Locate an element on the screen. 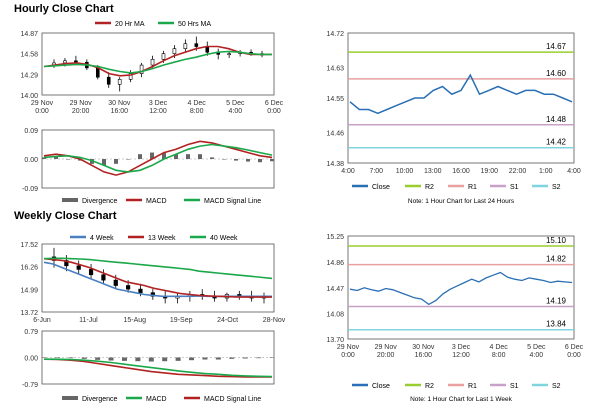 This screenshot has width=600, height=413. weekly-section-title: Weekly Close Chart is located at coordinates (65, 216).